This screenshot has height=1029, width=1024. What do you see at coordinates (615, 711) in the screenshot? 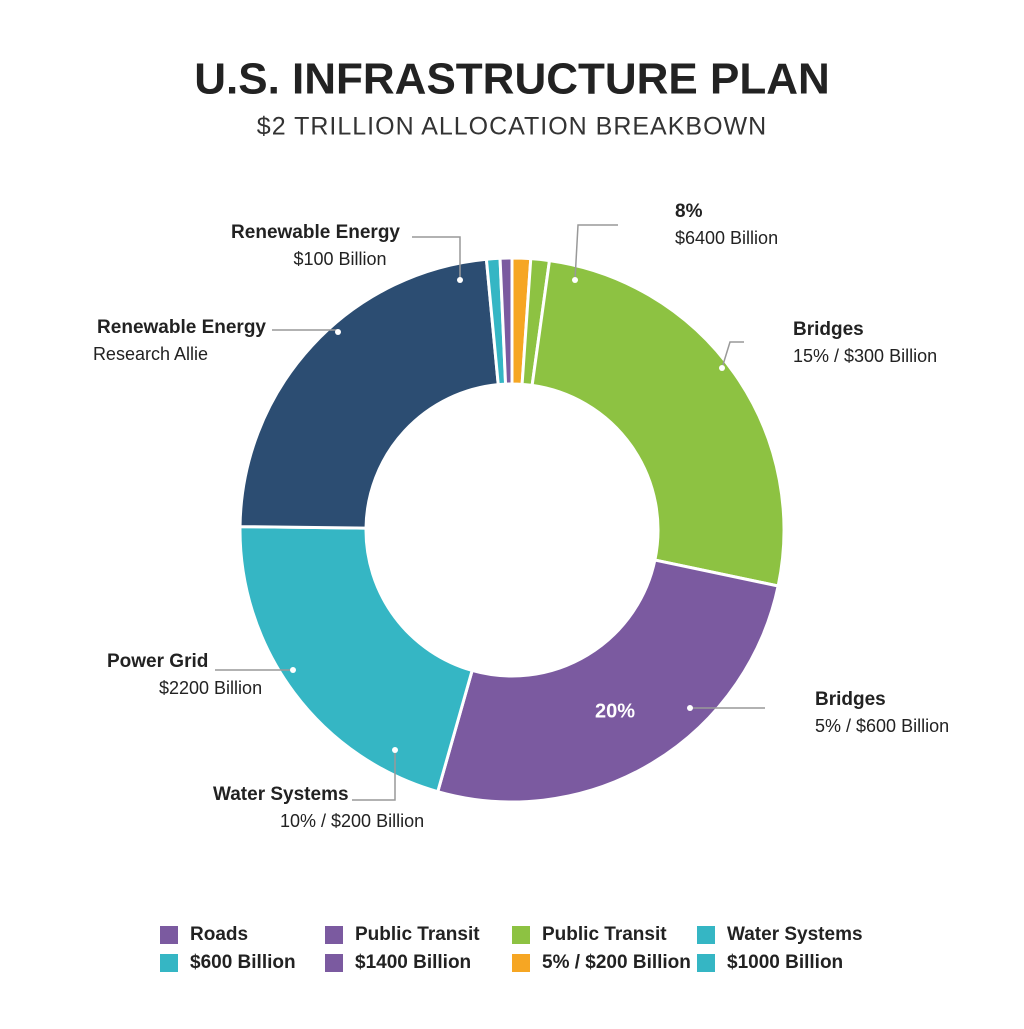
I see `slice-label: 20%` at bounding box center [615, 711].